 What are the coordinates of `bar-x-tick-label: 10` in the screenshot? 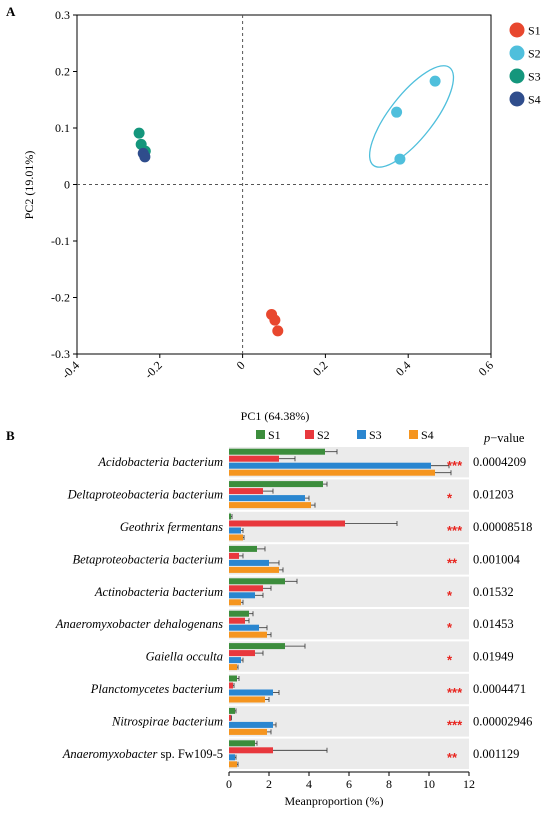 It's located at (429, 784).